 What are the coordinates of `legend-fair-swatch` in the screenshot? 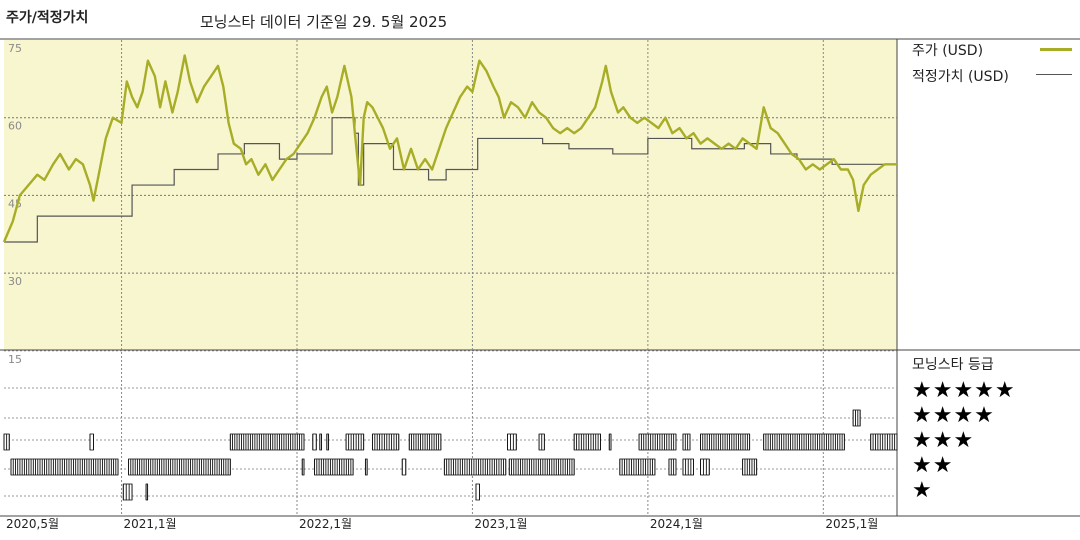 It's located at (1054, 74).